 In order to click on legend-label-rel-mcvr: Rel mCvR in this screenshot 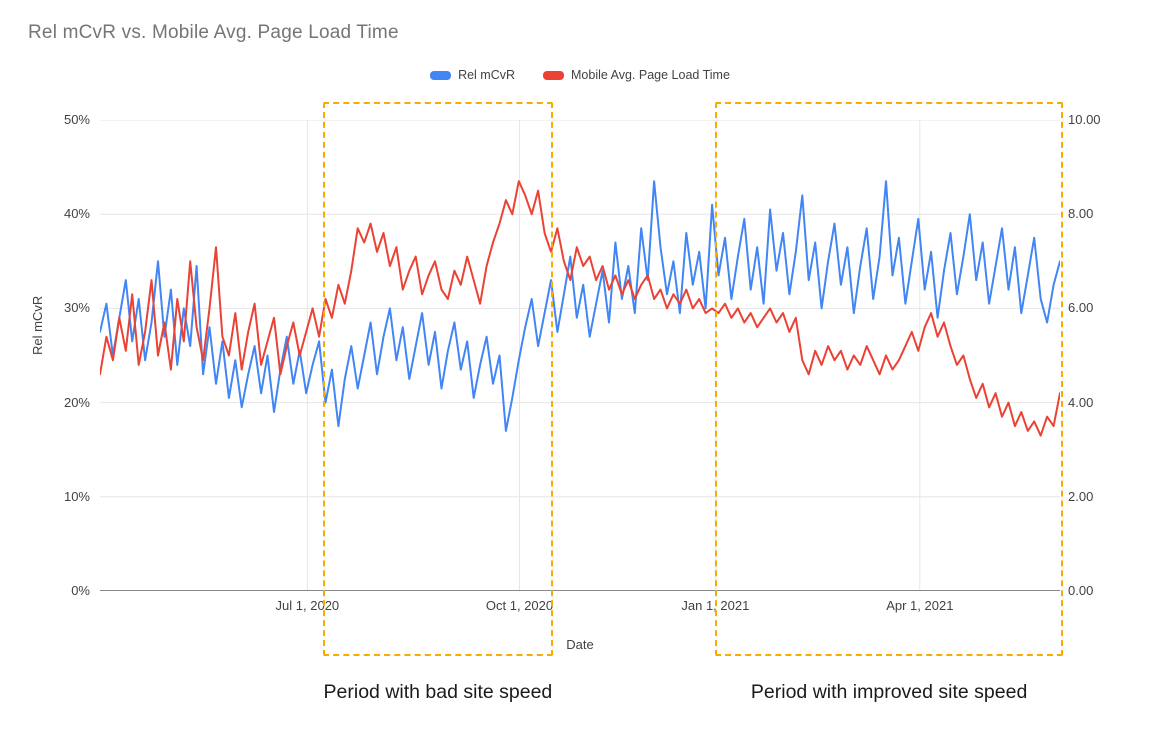, I will do `click(487, 75)`.